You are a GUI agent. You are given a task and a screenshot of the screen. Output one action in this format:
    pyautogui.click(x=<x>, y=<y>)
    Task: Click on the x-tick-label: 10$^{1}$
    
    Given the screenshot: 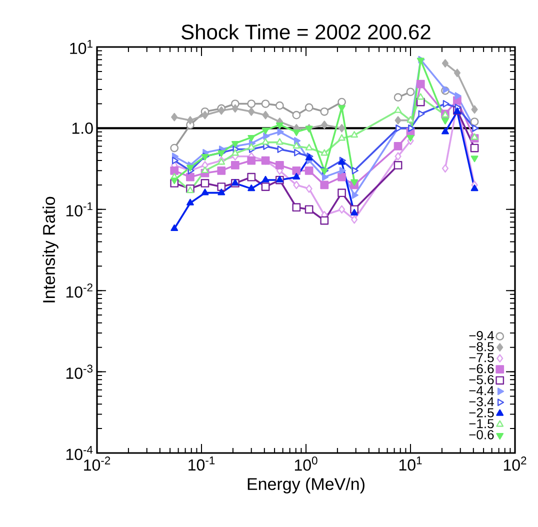 What is the action you would take?
    pyautogui.click(x=410, y=463)
    